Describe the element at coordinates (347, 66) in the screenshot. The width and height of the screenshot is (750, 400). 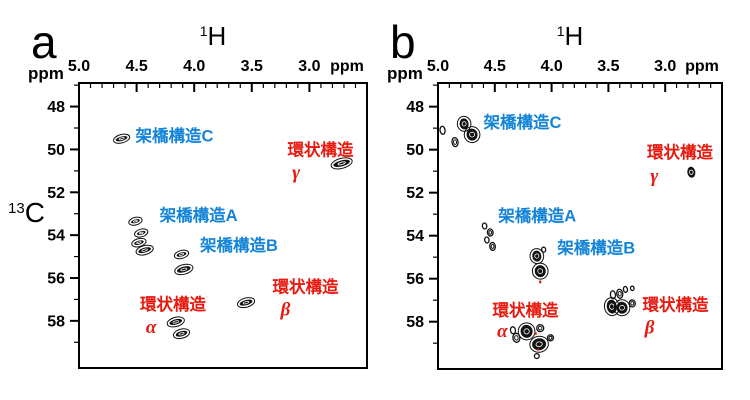
I see `x-axis-unit-label: ppm` at that location.